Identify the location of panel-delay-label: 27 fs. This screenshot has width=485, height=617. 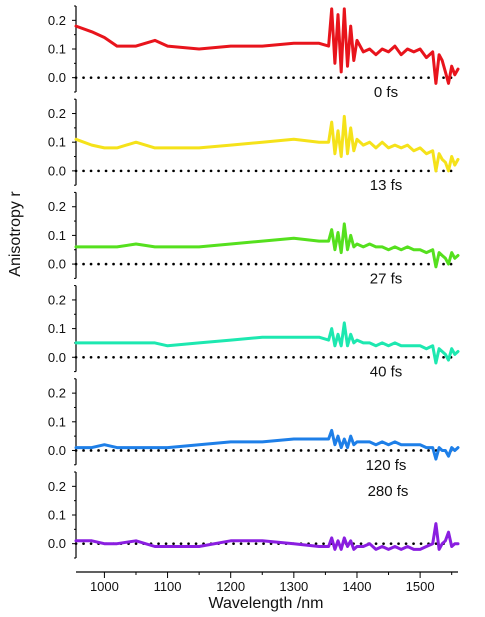
(386, 278).